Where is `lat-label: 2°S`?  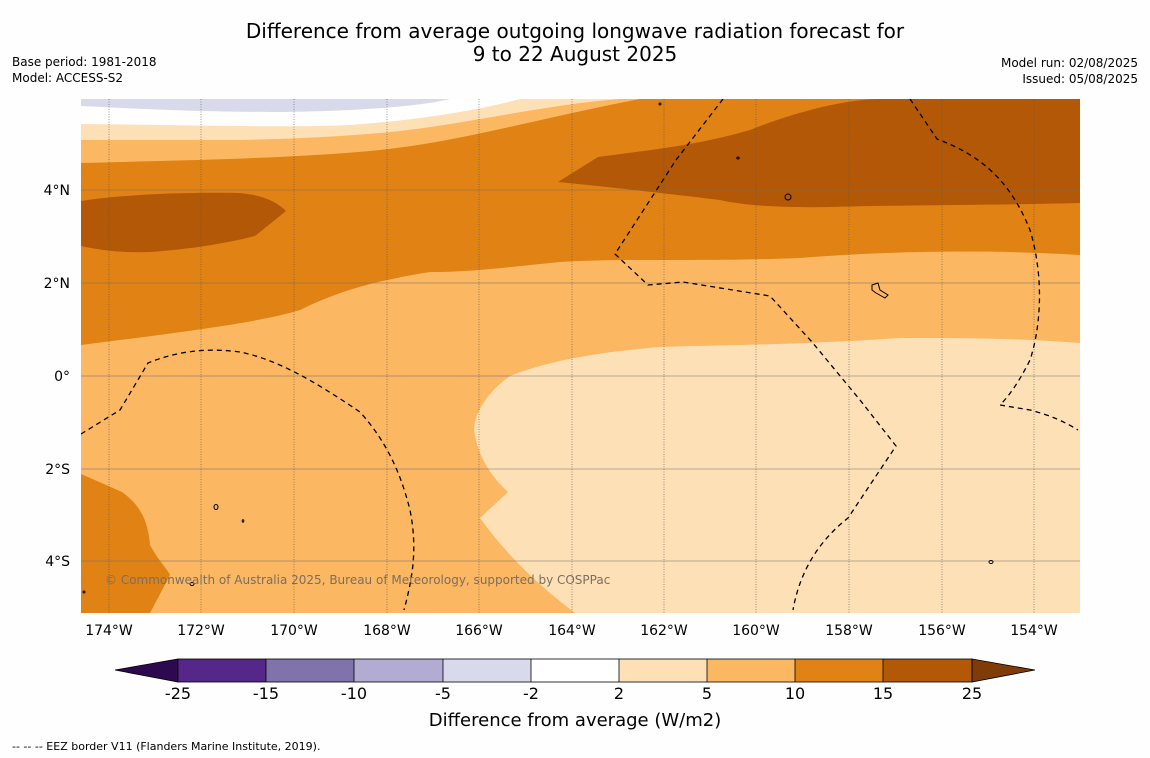
lat-label: 2°S is located at coordinates (57, 470).